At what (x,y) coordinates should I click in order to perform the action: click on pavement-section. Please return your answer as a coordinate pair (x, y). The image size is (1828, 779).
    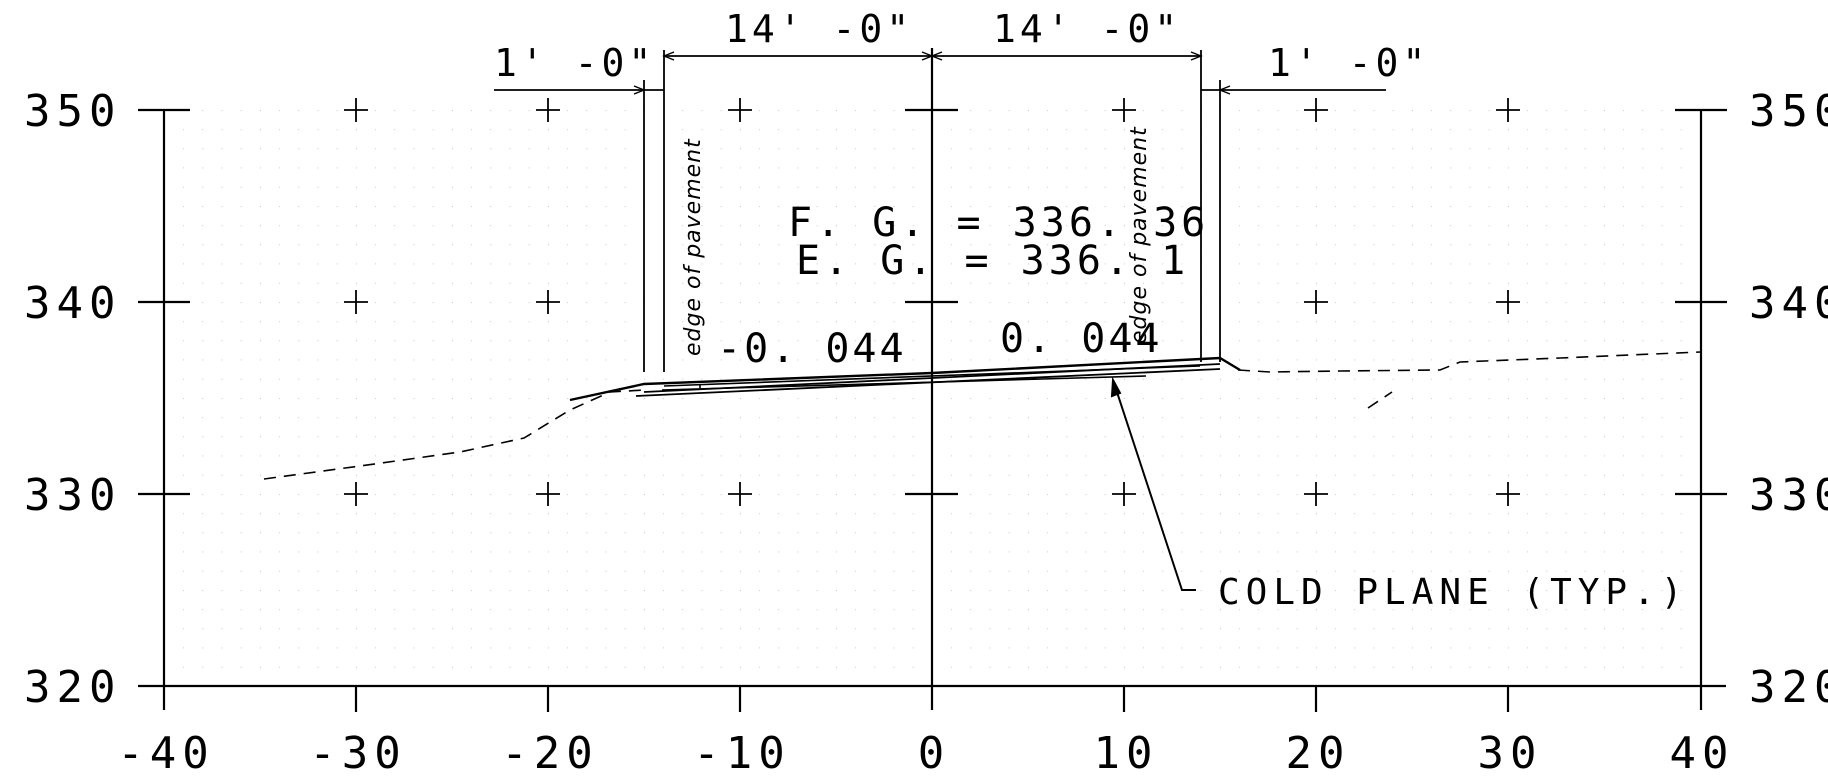
    Looking at the image, I should click on (905, 379).